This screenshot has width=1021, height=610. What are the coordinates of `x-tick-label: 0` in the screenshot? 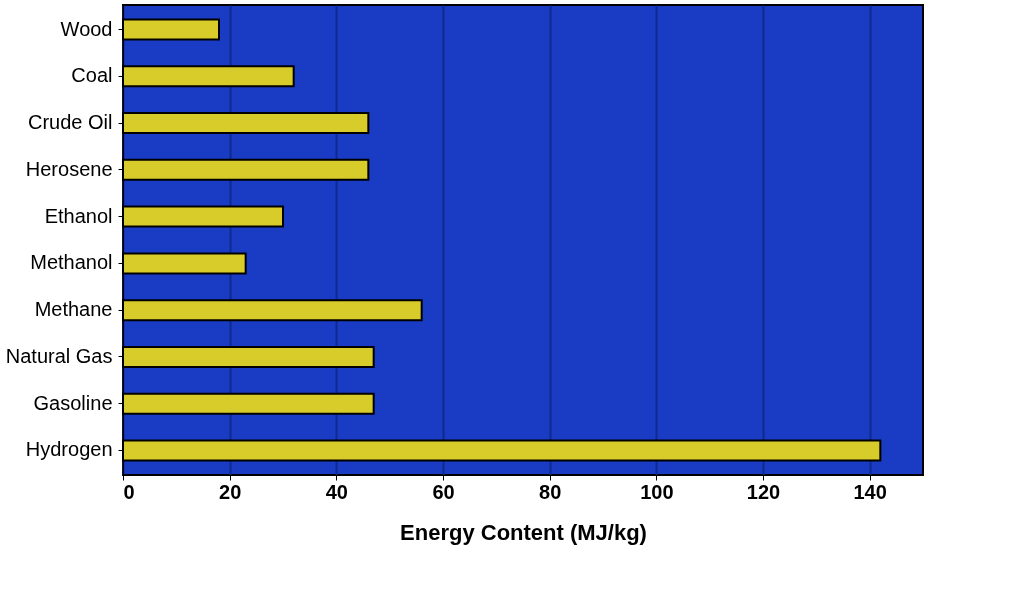 It's located at (129, 491).